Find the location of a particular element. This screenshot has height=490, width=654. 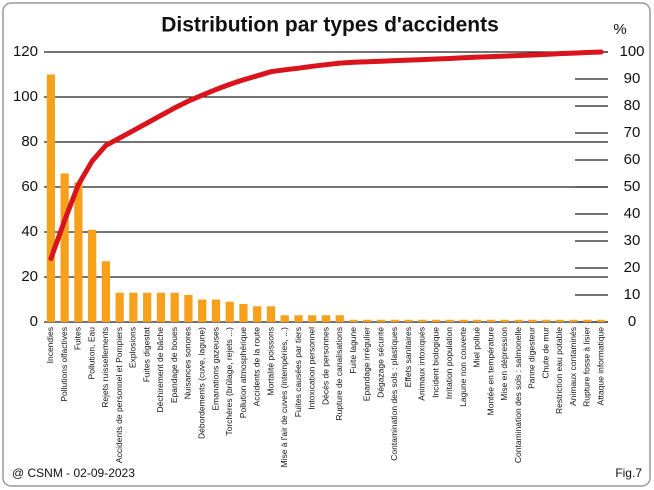

y2-tick-label: 100 is located at coordinates (631, 51).